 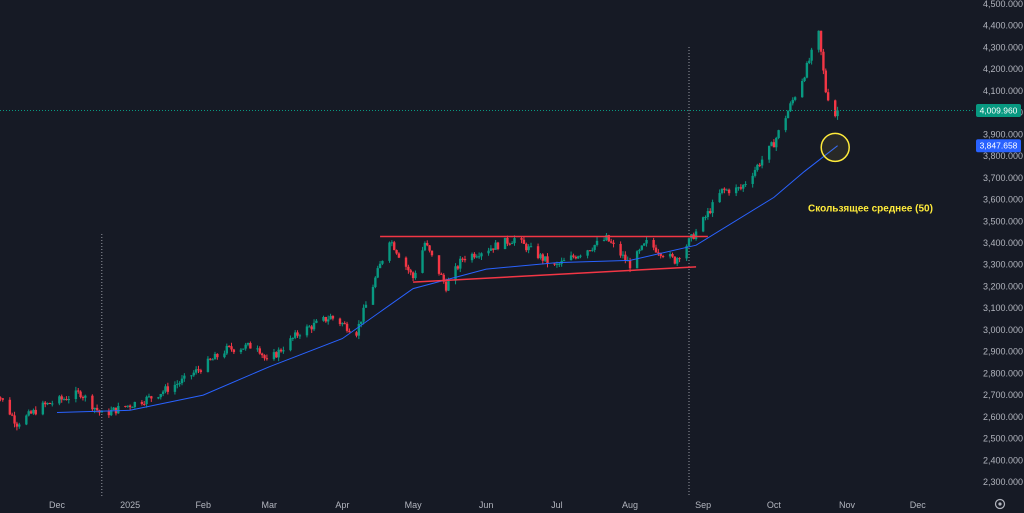 What do you see at coordinates (1003, 178) in the screenshot?
I see `y-tick-label: 3,700.000` at bounding box center [1003, 178].